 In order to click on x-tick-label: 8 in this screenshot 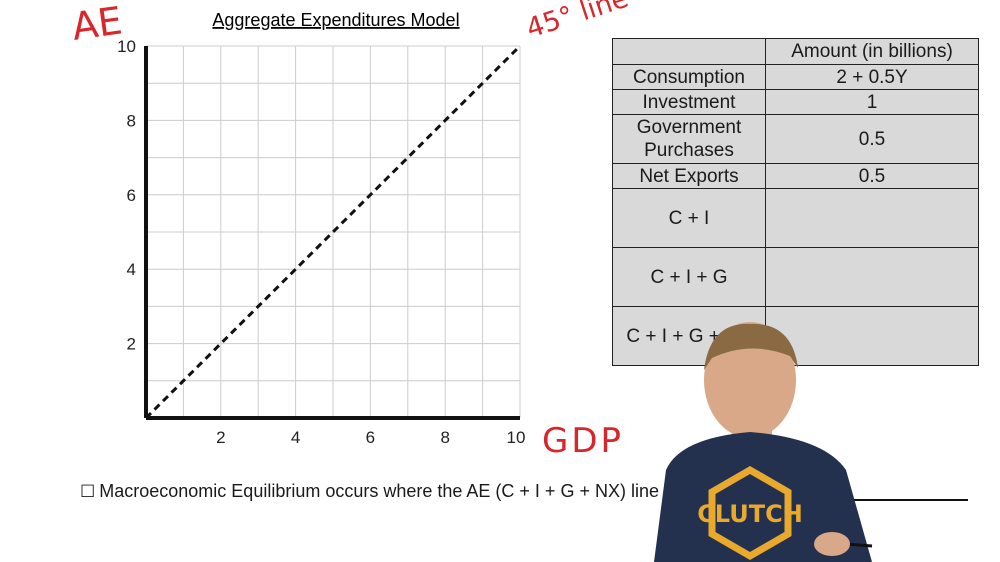, I will do `click(444, 437)`.